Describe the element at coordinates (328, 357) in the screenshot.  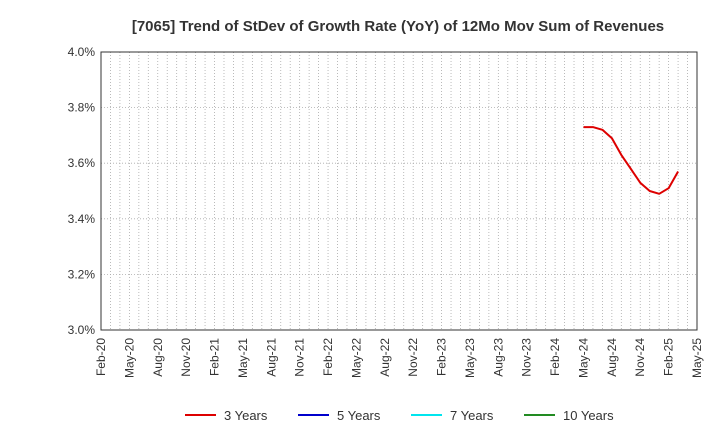
I see `x-tick-label: Feb-22` at that location.